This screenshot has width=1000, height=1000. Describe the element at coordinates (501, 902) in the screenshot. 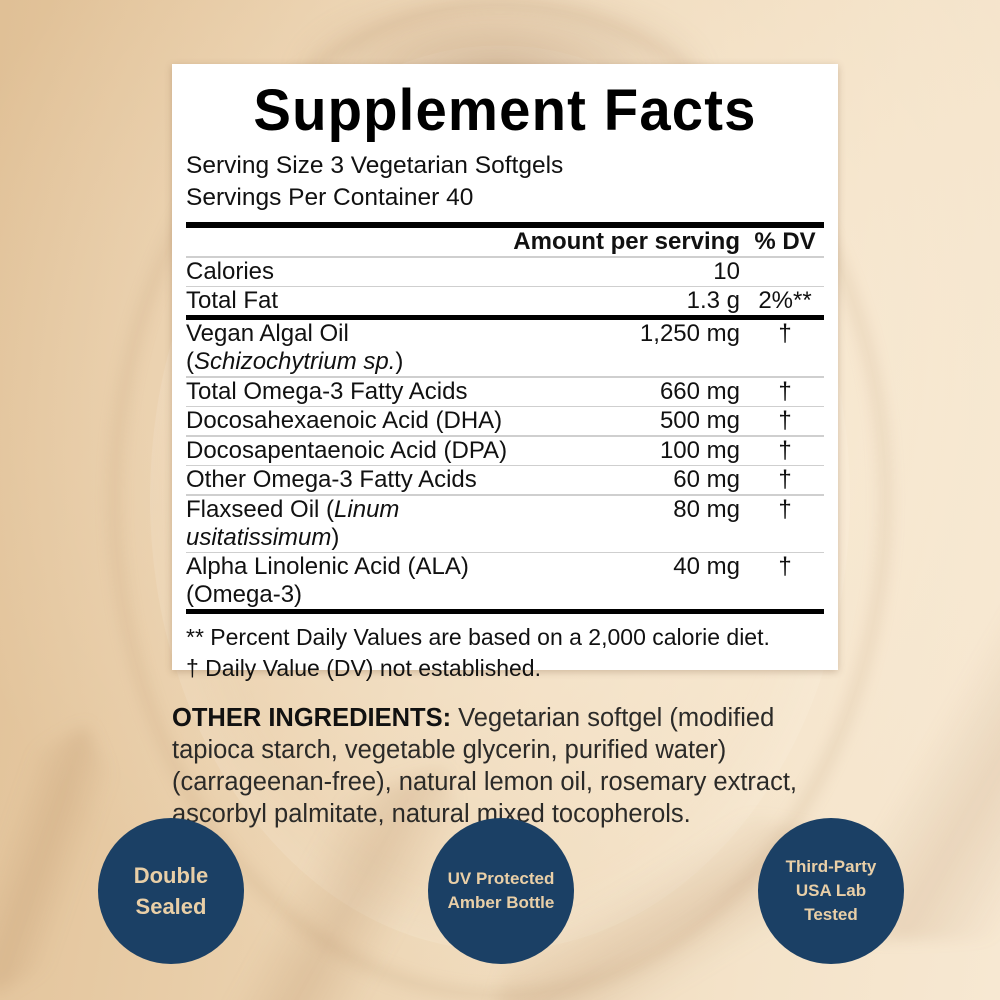

I see `badge-line: Amber Bottle` at that location.